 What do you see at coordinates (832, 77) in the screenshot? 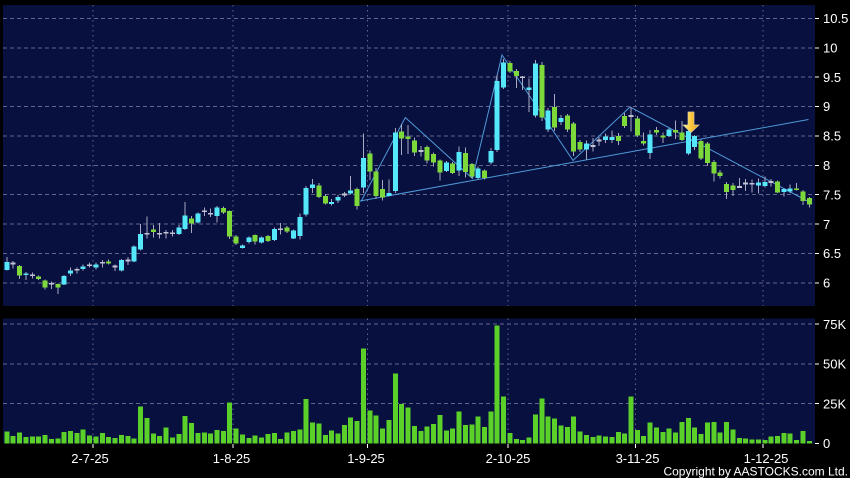
I see `svg-text: 9.5` at bounding box center [832, 77].